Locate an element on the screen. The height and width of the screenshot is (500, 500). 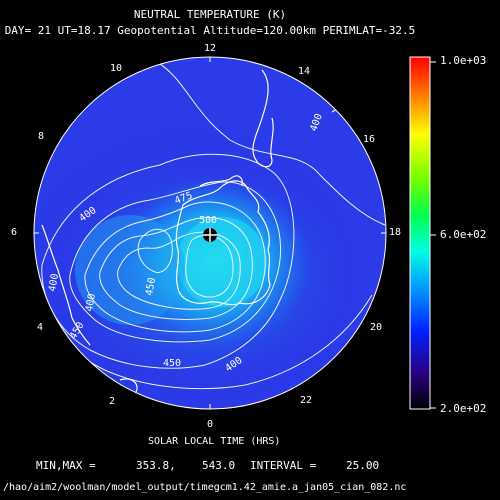
clock-label-16: 16 is located at coordinates (369, 139).